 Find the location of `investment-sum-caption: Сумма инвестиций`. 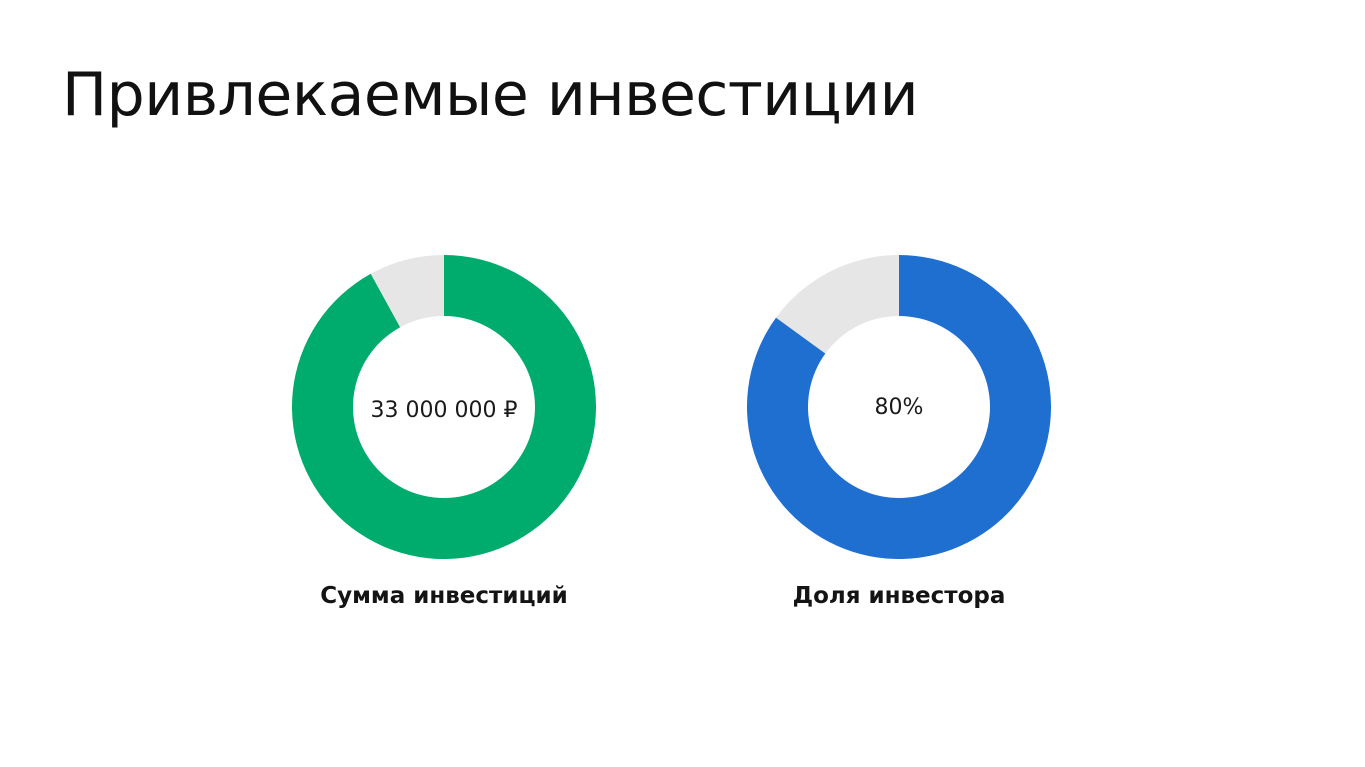

investment-sum-caption: Сумма инвестиций is located at coordinates (444, 596).